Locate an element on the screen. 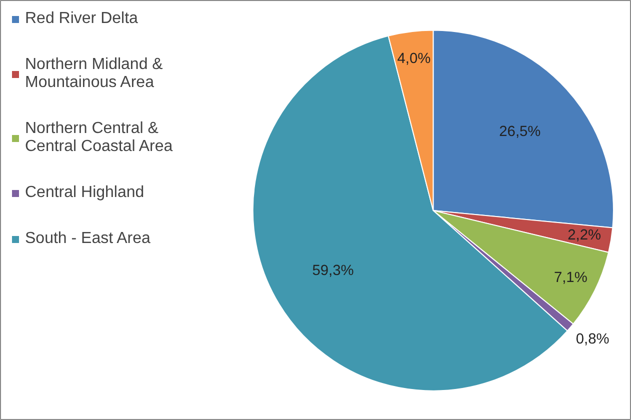 The image size is (631, 420). legend-label: Northern Midland & Mountainous Area is located at coordinates (94, 74).